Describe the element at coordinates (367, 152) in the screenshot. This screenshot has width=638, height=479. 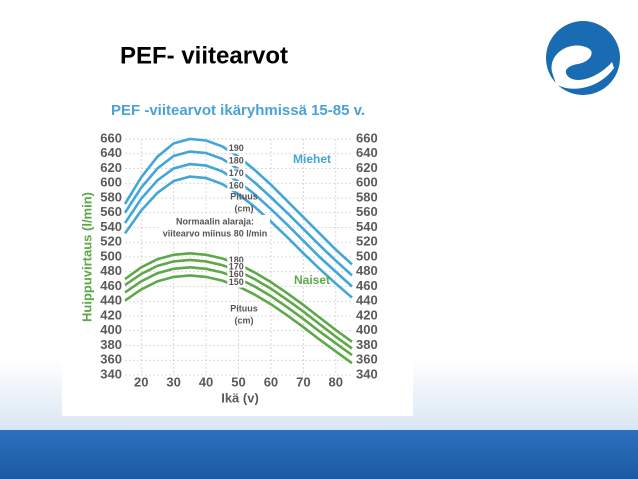
I see `y-tick-label-right: 640` at that location.